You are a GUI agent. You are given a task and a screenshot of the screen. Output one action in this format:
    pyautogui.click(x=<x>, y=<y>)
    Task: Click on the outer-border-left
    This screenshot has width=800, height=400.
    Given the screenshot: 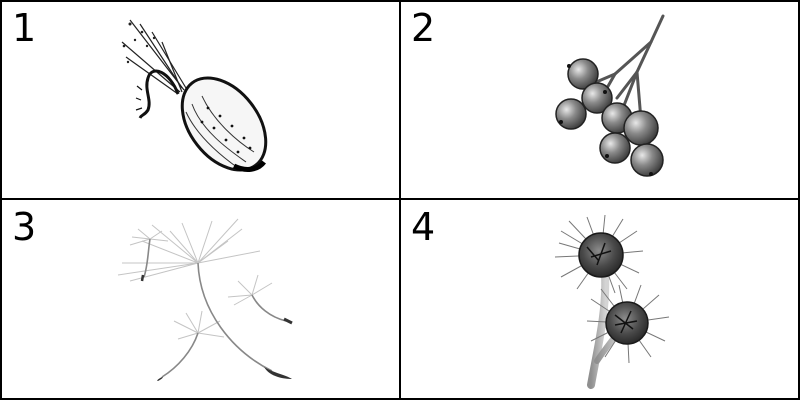 What is the action you would take?
    pyautogui.click(x=1, y=200)
    